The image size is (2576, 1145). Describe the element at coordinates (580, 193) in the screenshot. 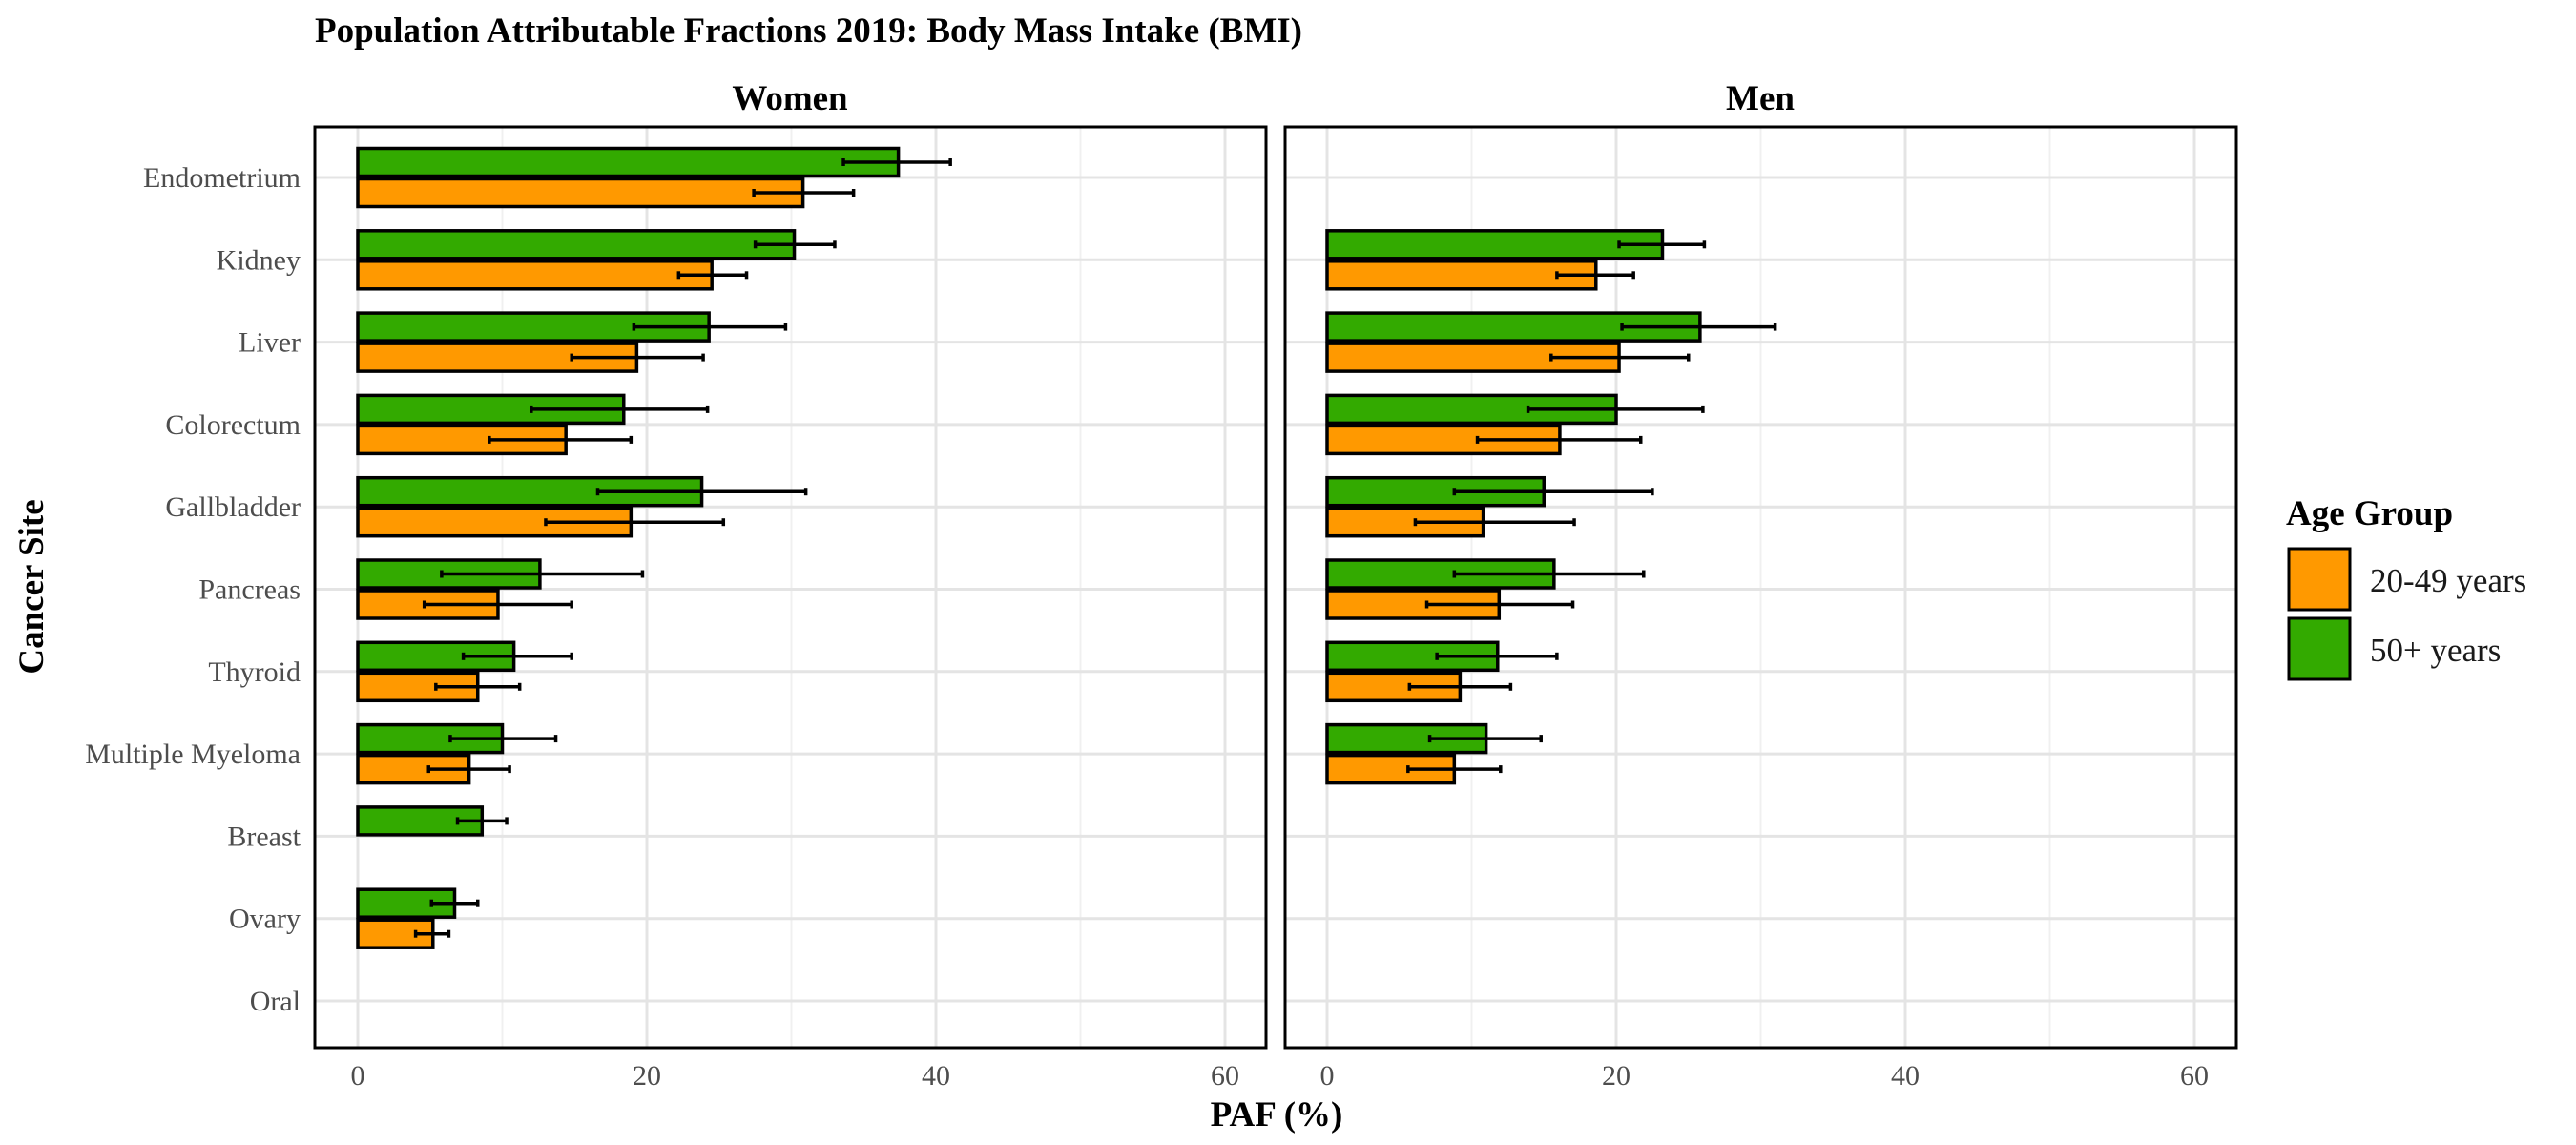

I see `bar-endometrium-20-49-years` at that location.